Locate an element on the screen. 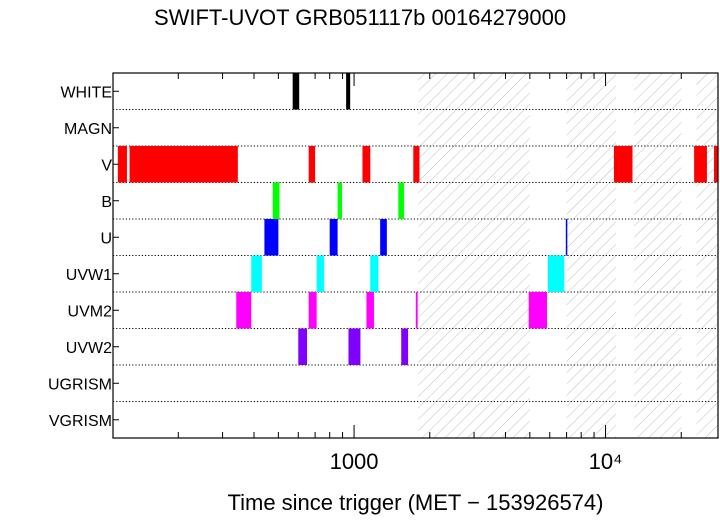 Image resolution: width=720 pixels, height=522 pixels. x-tick-label-10000: 10⁴ is located at coordinates (606, 461).